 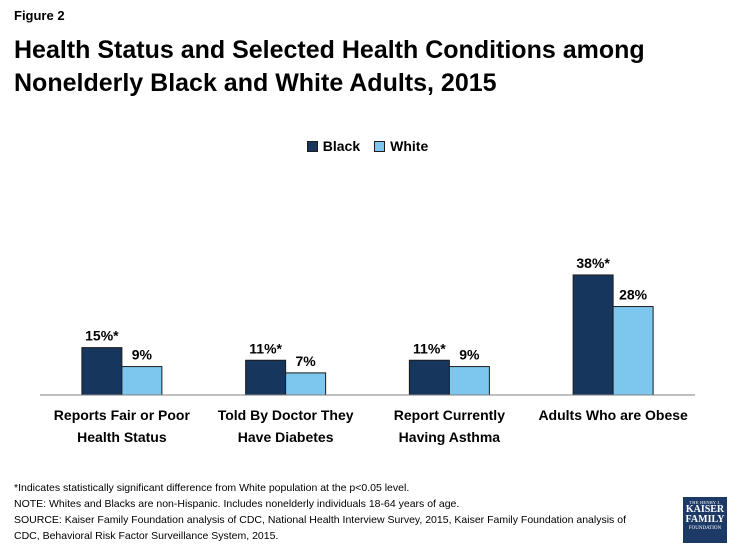 I want to click on legend-item-black: Black, so click(x=333, y=146).